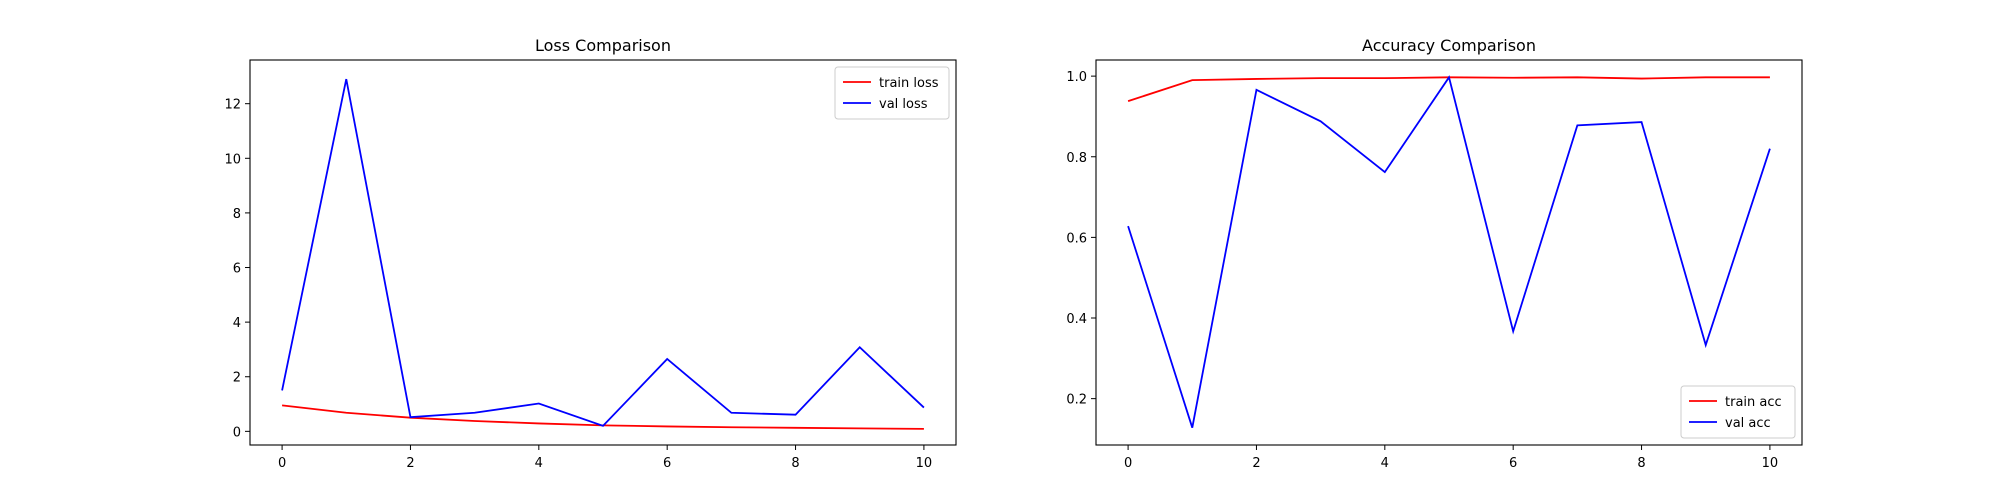 Image resolution: width=2000 pixels, height=500 pixels. What do you see at coordinates (1641, 463) in the screenshot?
I see `accuracy-x-tick-label: 8` at bounding box center [1641, 463].